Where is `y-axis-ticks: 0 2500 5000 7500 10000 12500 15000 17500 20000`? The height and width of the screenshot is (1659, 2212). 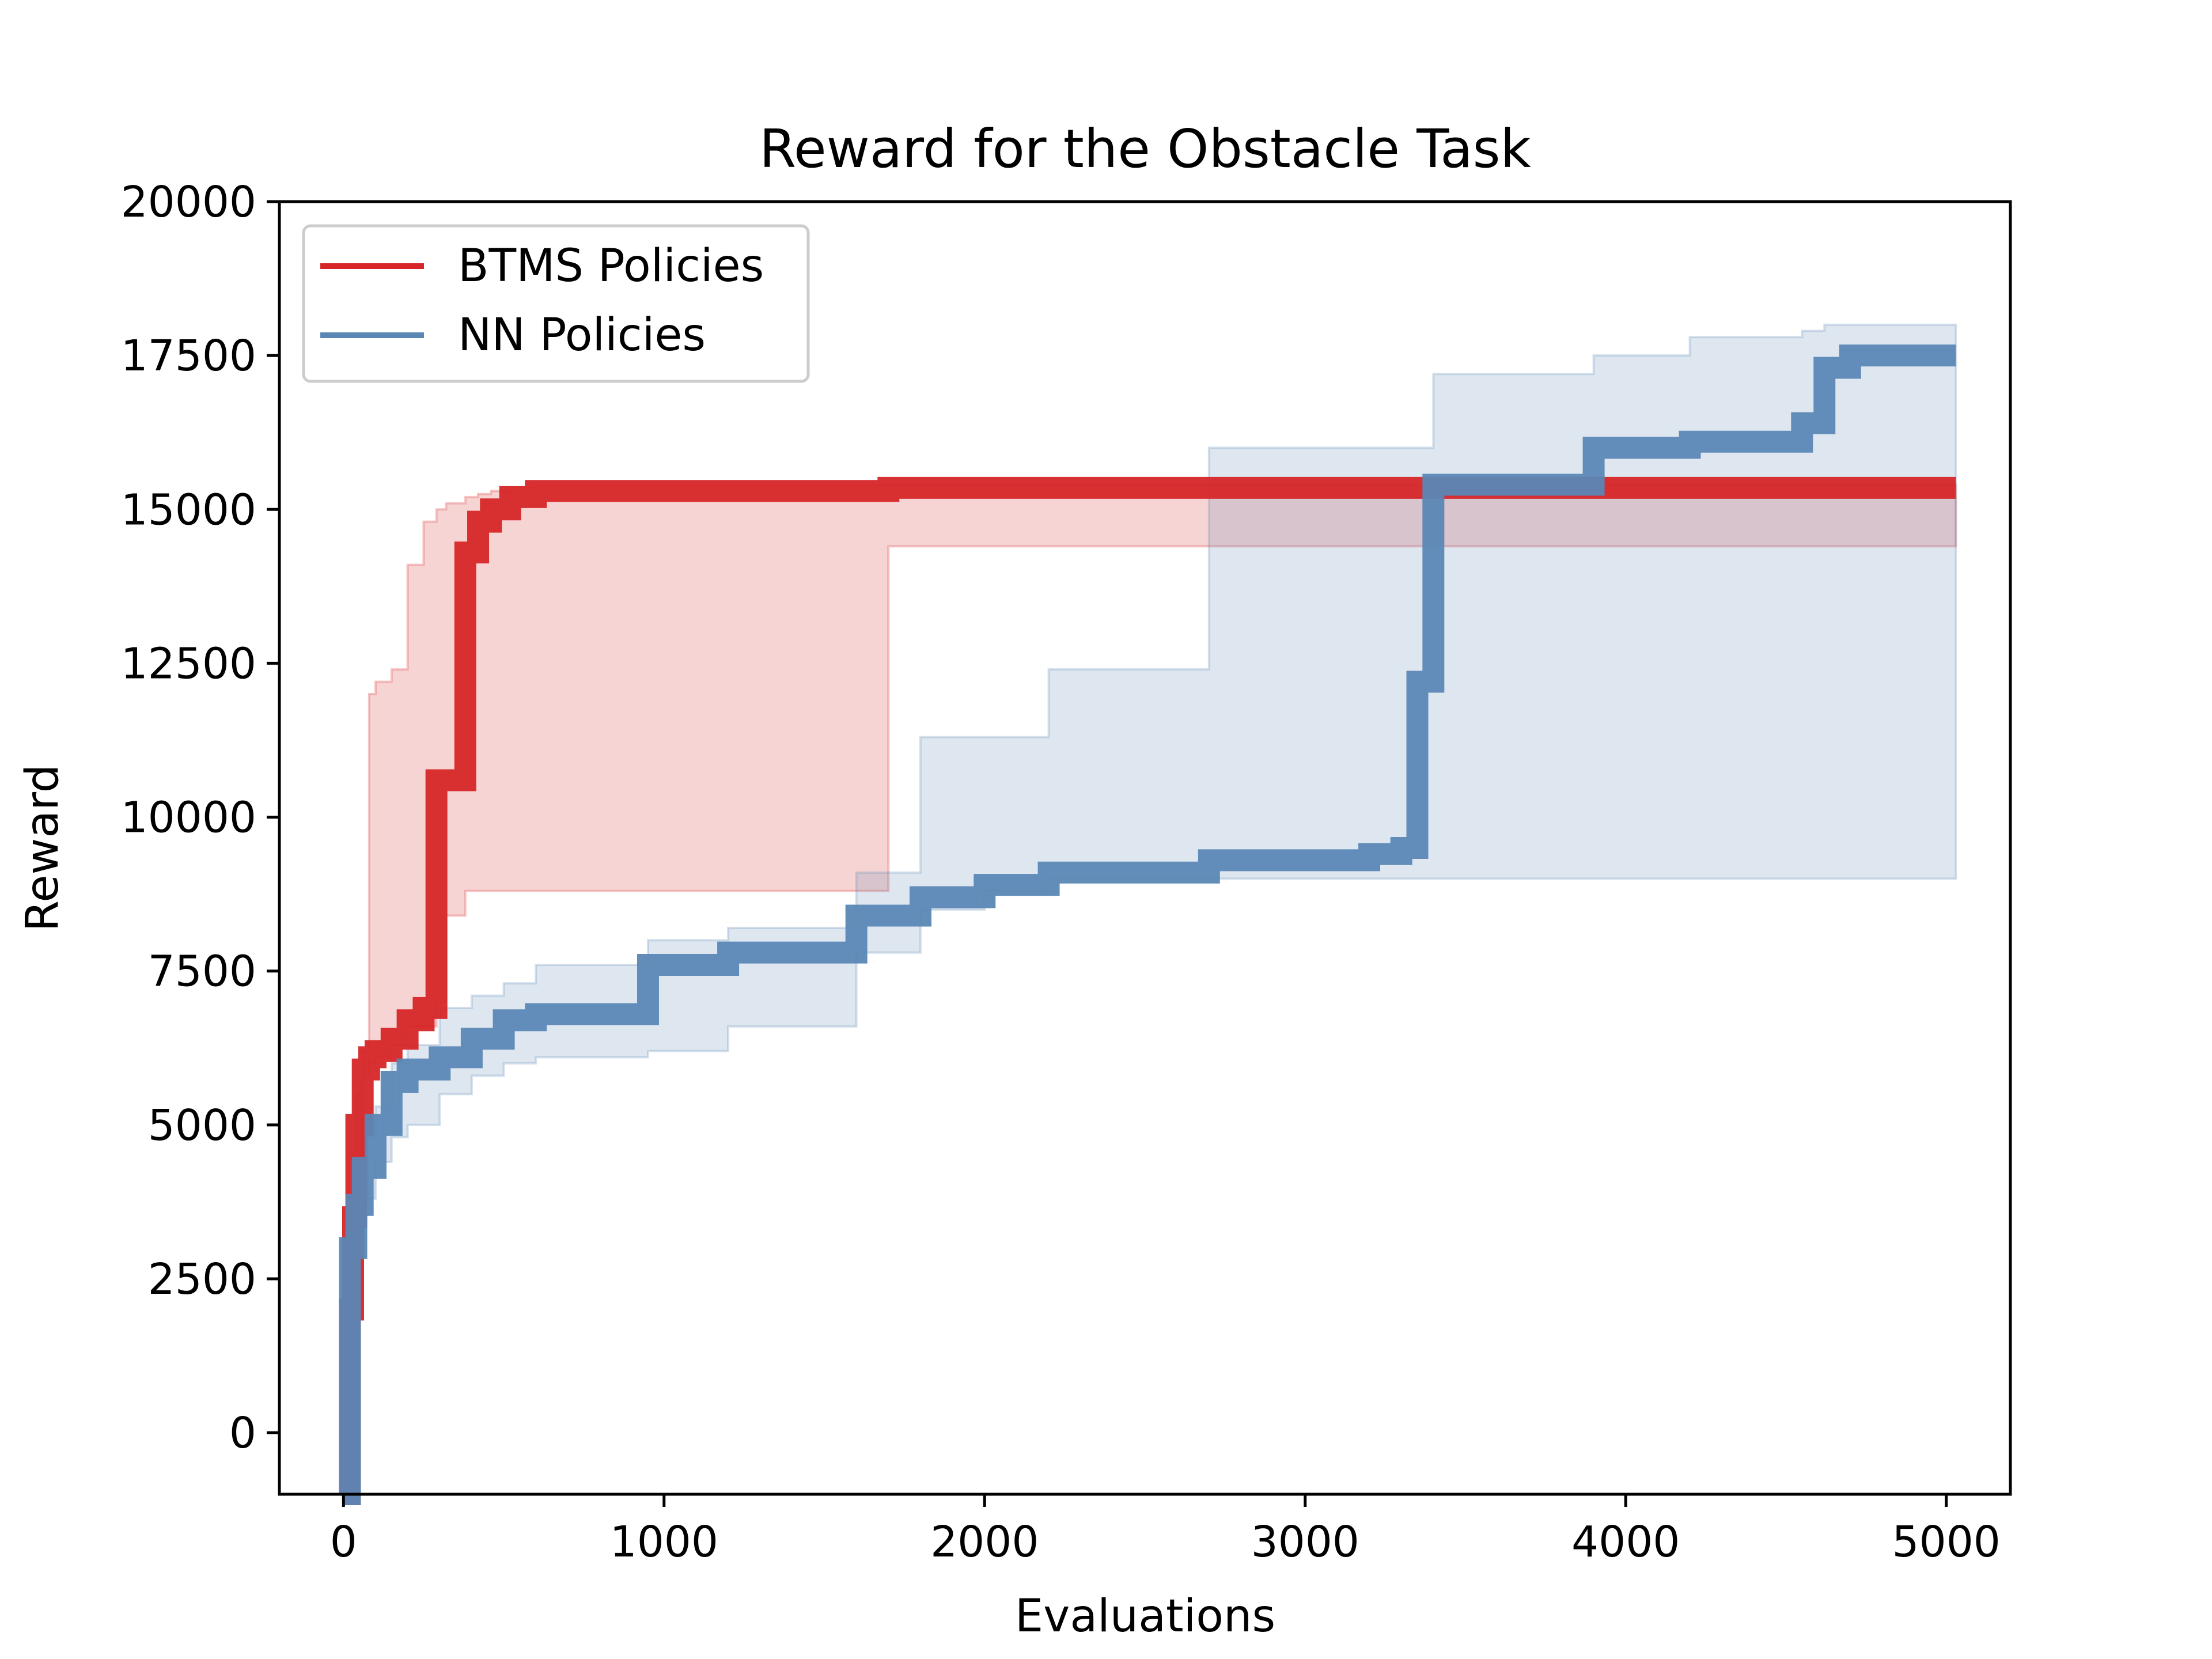
y-axis-ticks: 0 2500 5000 7500 10000 12500 15000 17500 20000 is located at coordinates (200, 817).